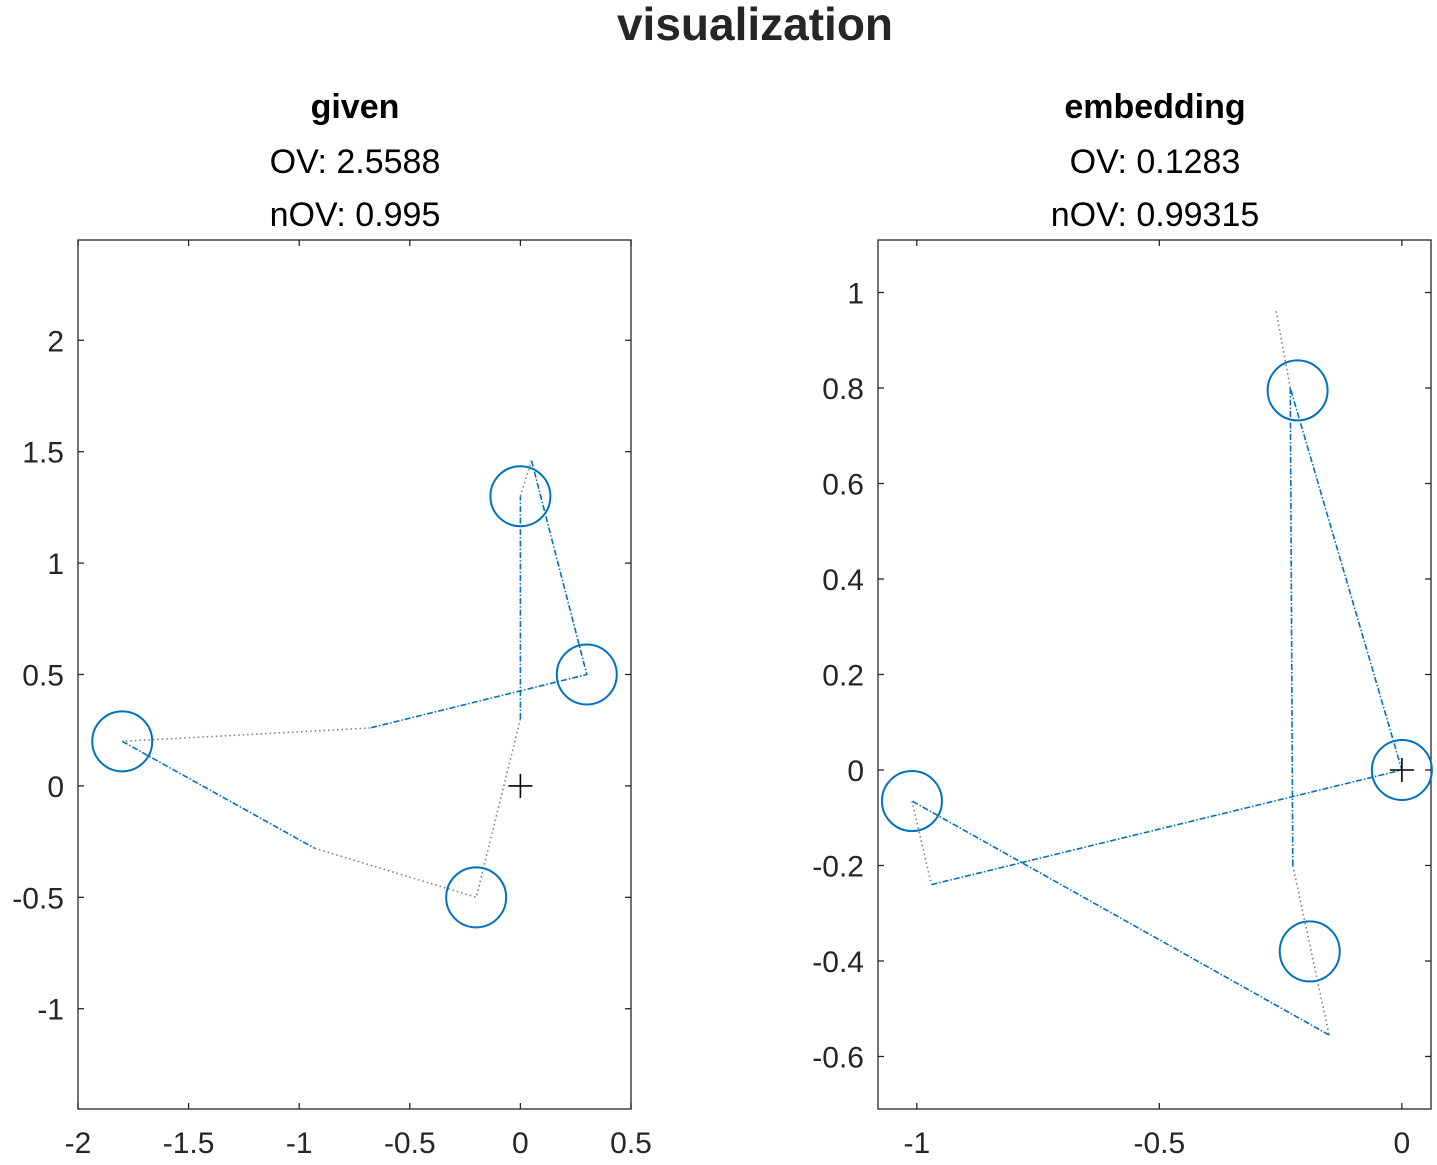 The image size is (1437, 1165). I want to click on panel-title: embedding, so click(1154, 107).